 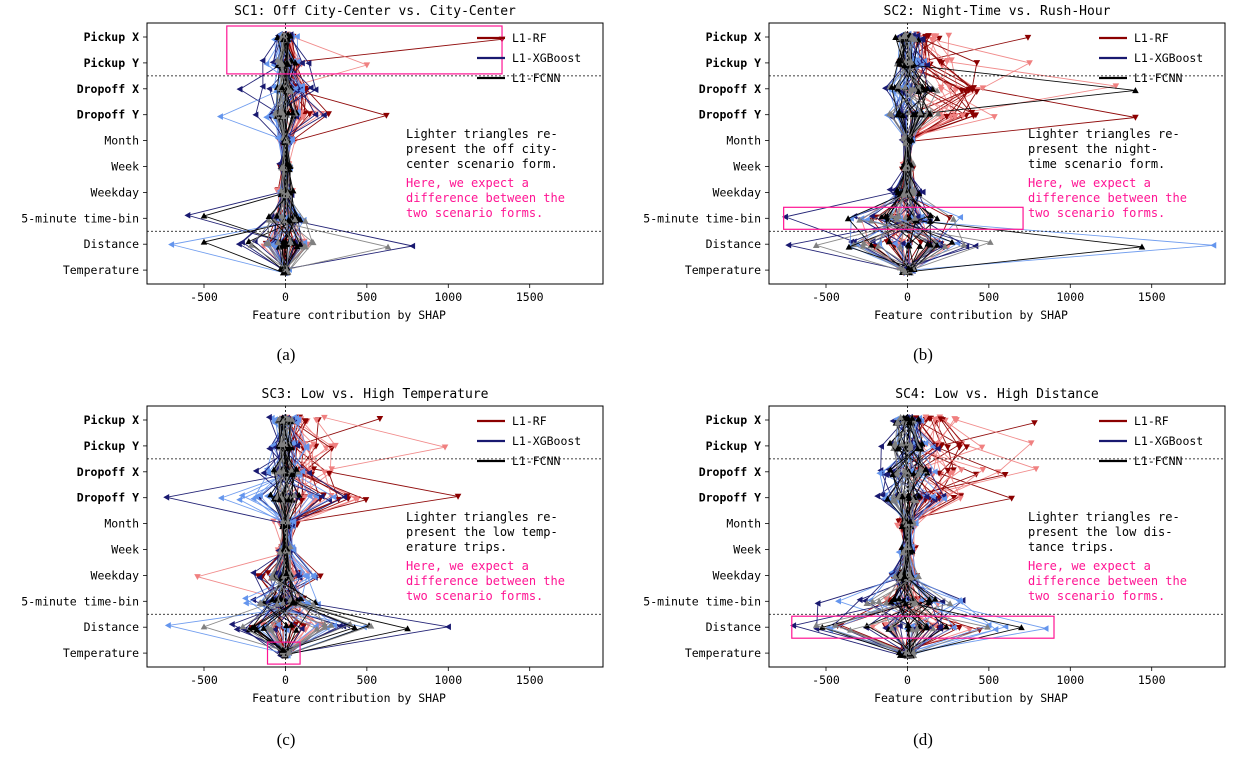 I want to click on x-tick-label: 500, so click(x=988, y=680).